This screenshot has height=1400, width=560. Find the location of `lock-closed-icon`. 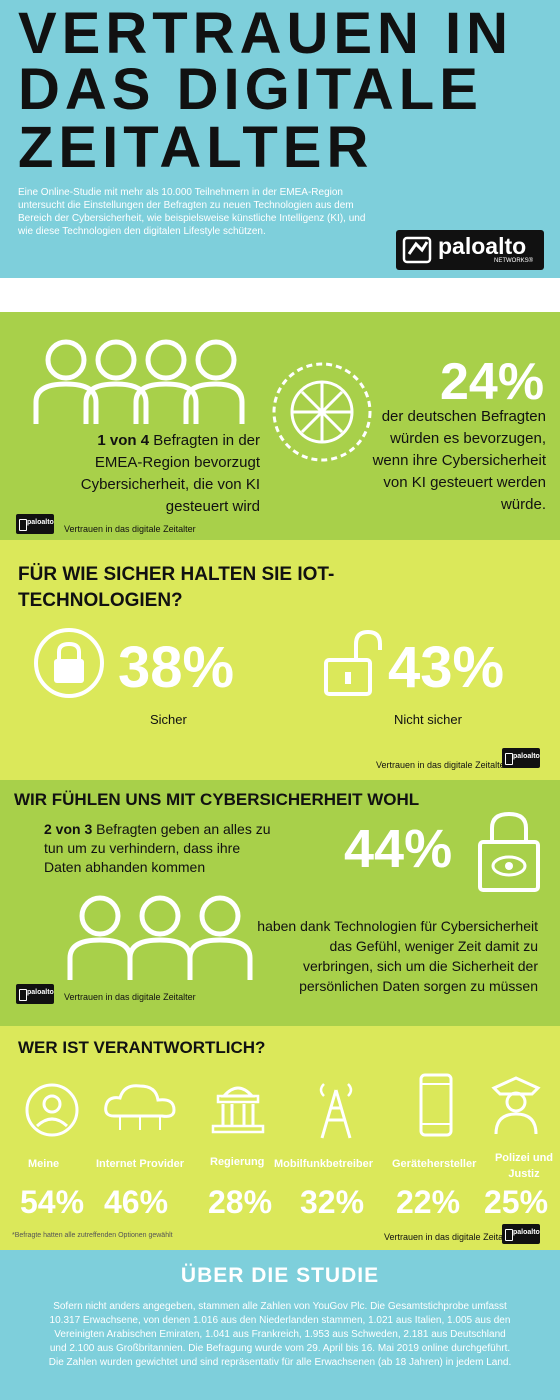

lock-closed-icon is located at coordinates (69, 663).